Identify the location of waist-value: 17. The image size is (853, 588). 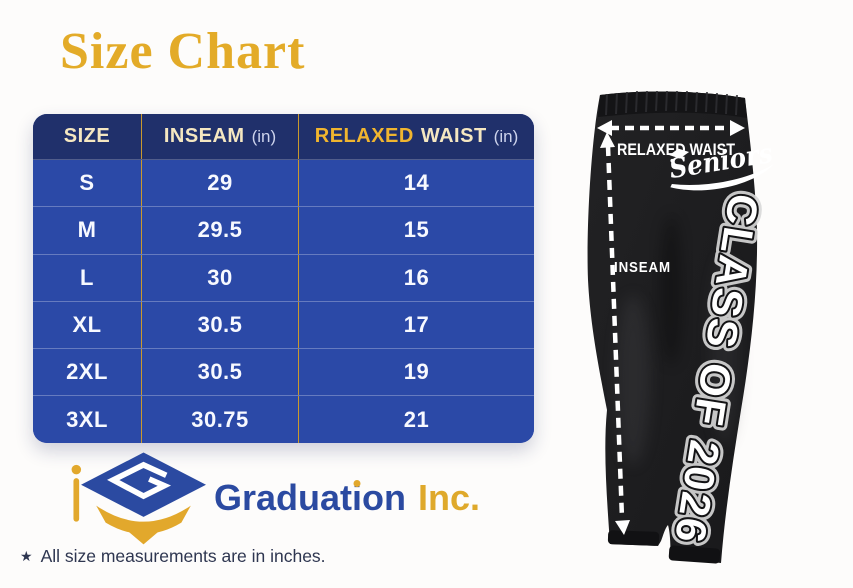
(416, 325).